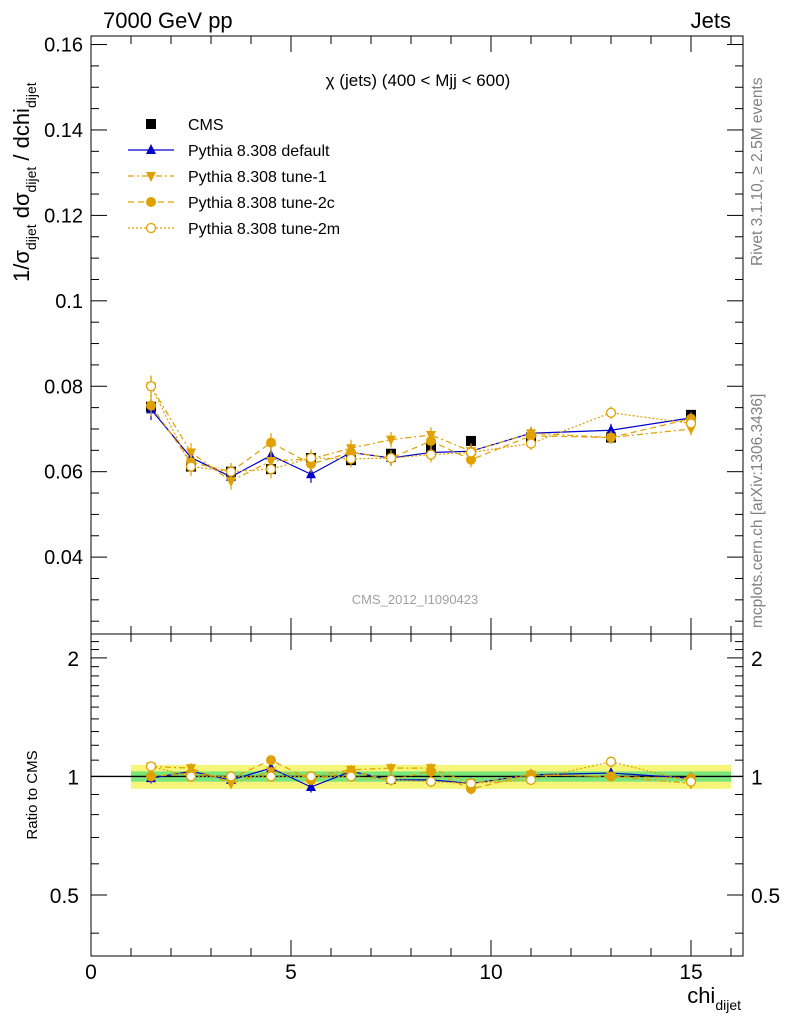 Image resolution: width=786 pixels, height=1024 pixels. I want to click on ratio-series-tune2m, so click(421, 772).